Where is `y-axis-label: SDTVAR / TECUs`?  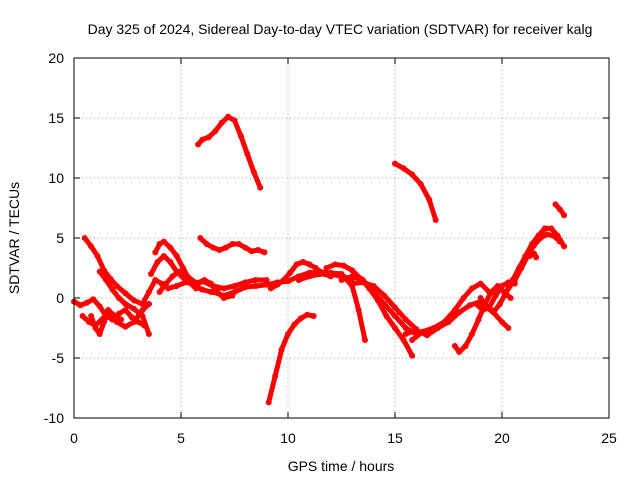
y-axis-label: SDTVAR / TECUs is located at coordinates (14, 238).